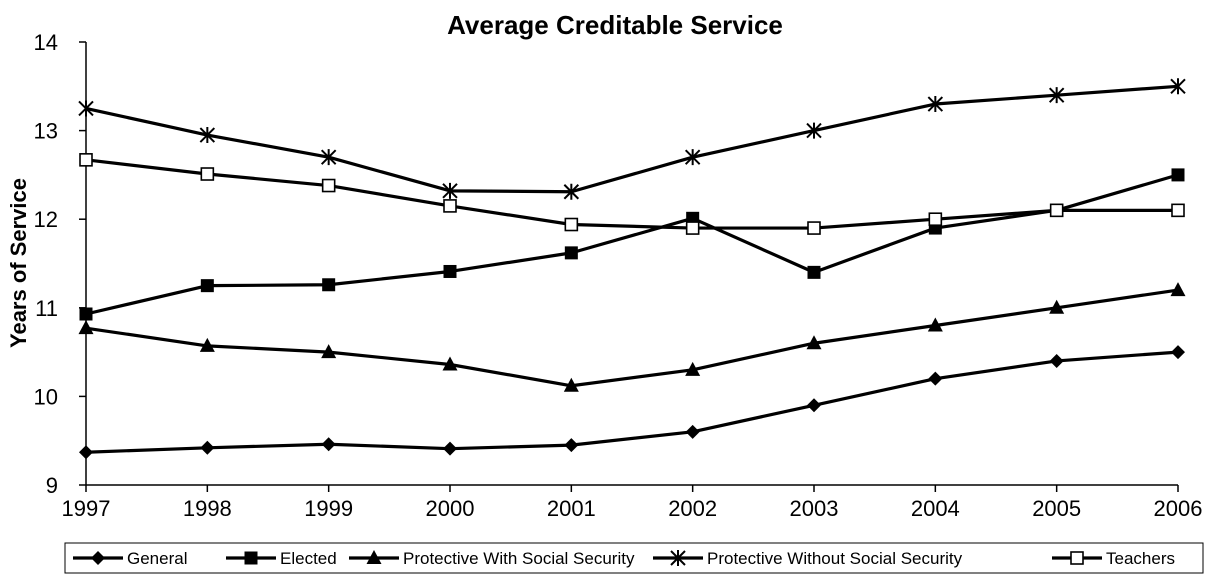  I want to click on y-tick-label: 11, so click(46, 308).